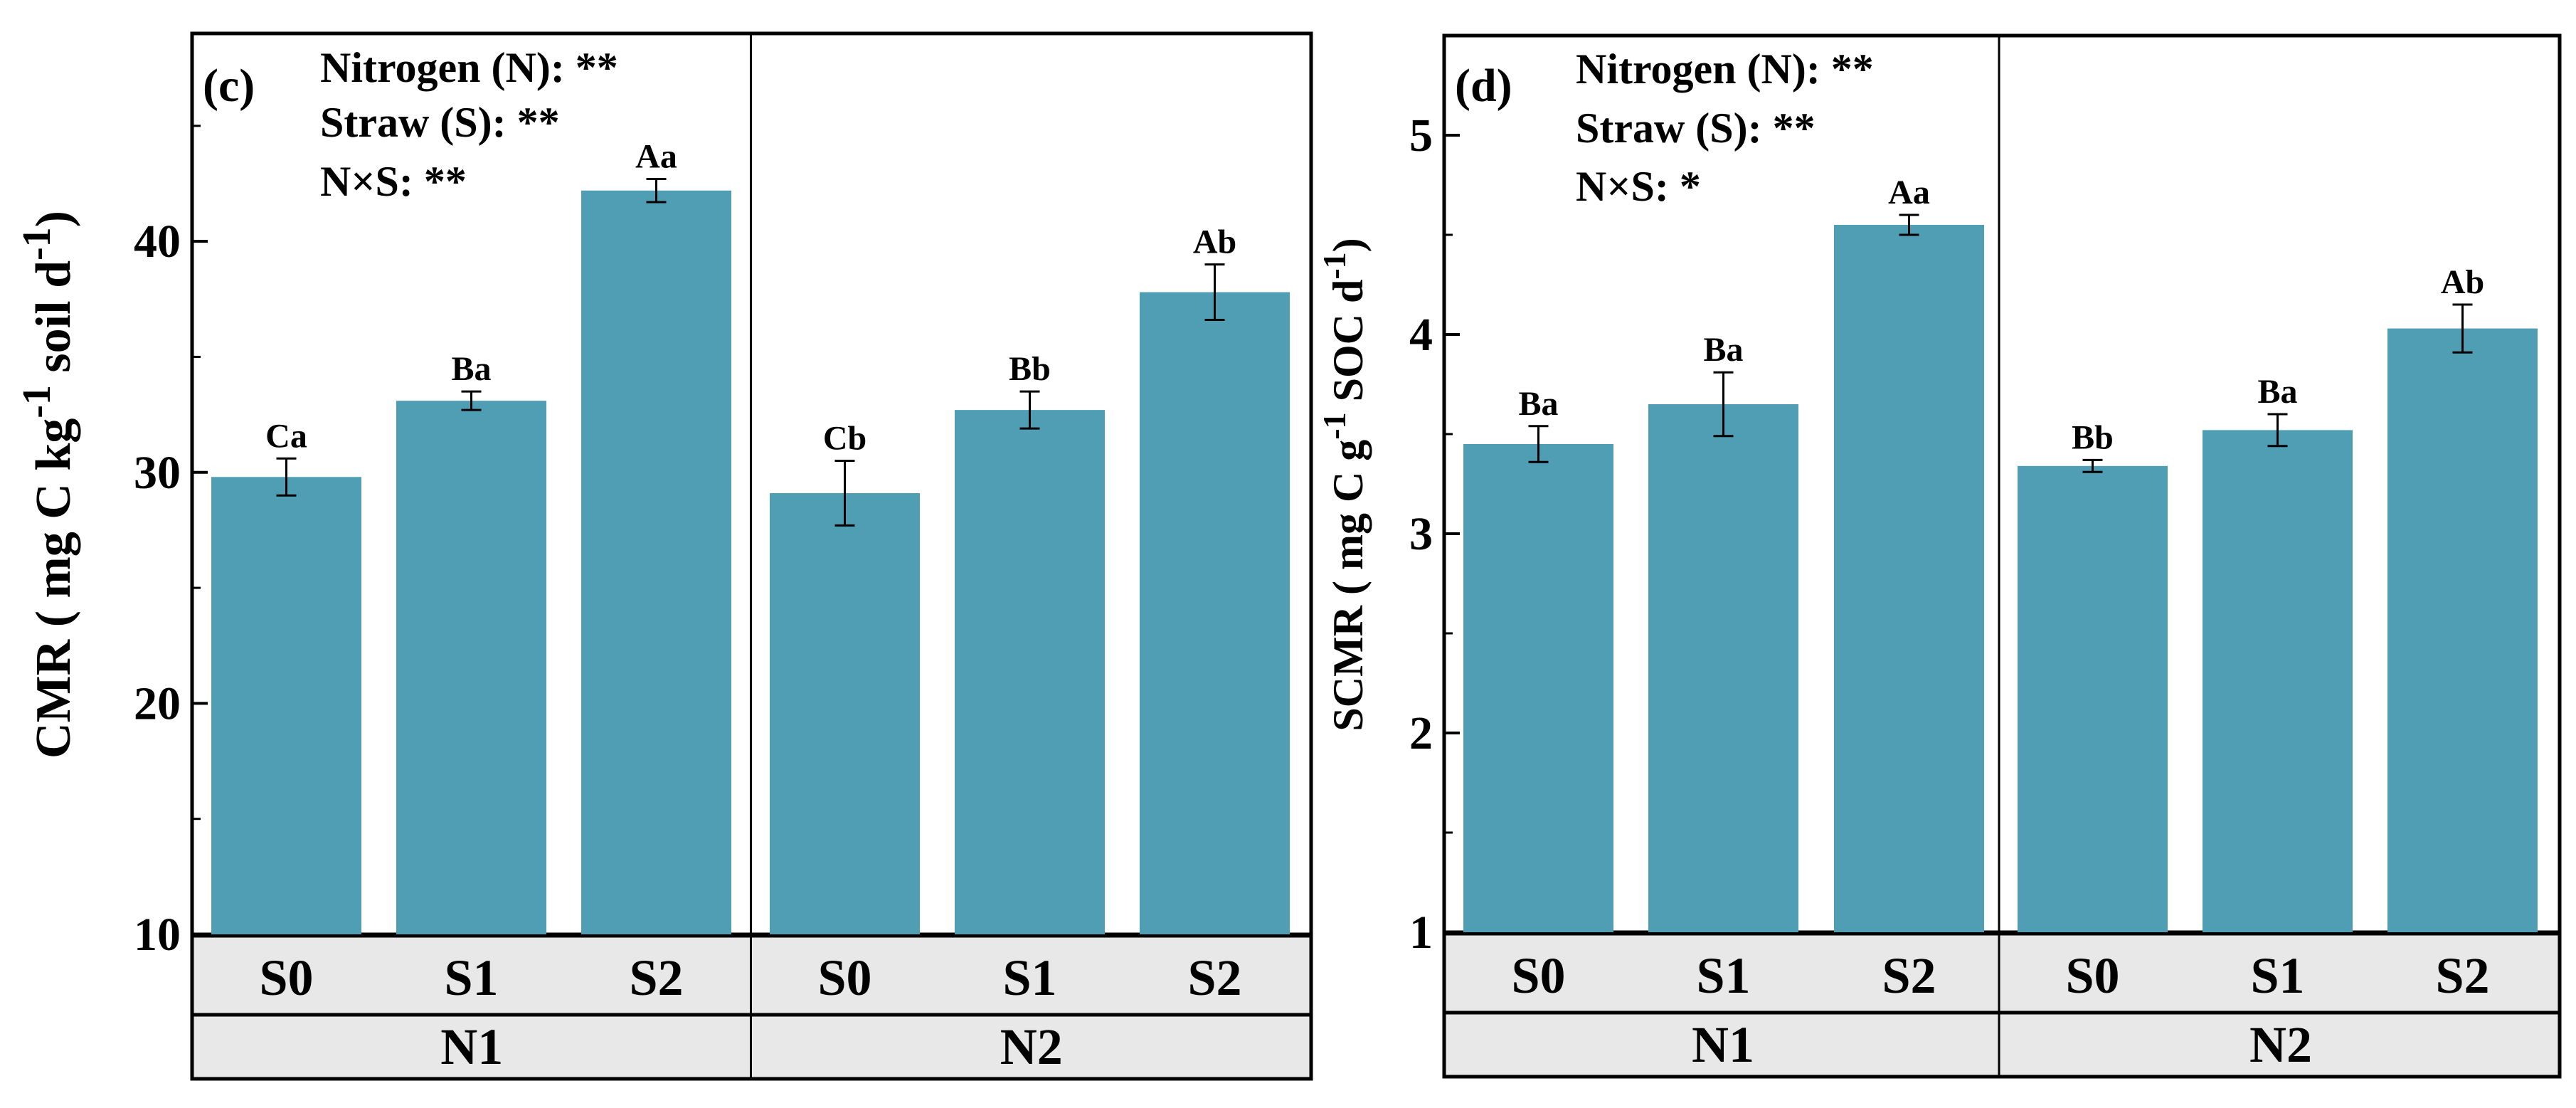 The image size is (2576, 1108). What do you see at coordinates (286, 436) in the screenshot?
I see `bar-significance-label: Ca` at bounding box center [286, 436].